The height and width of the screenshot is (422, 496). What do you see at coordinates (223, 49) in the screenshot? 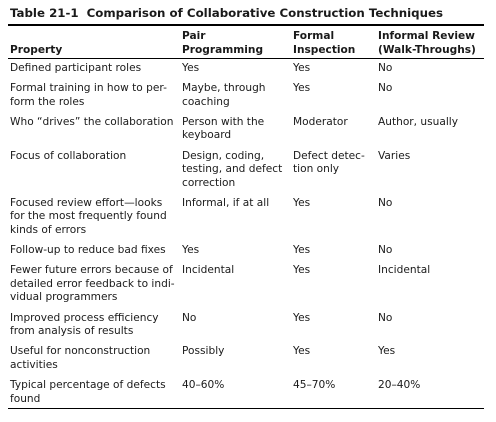
I see `column-header: Programming` at bounding box center [223, 49].